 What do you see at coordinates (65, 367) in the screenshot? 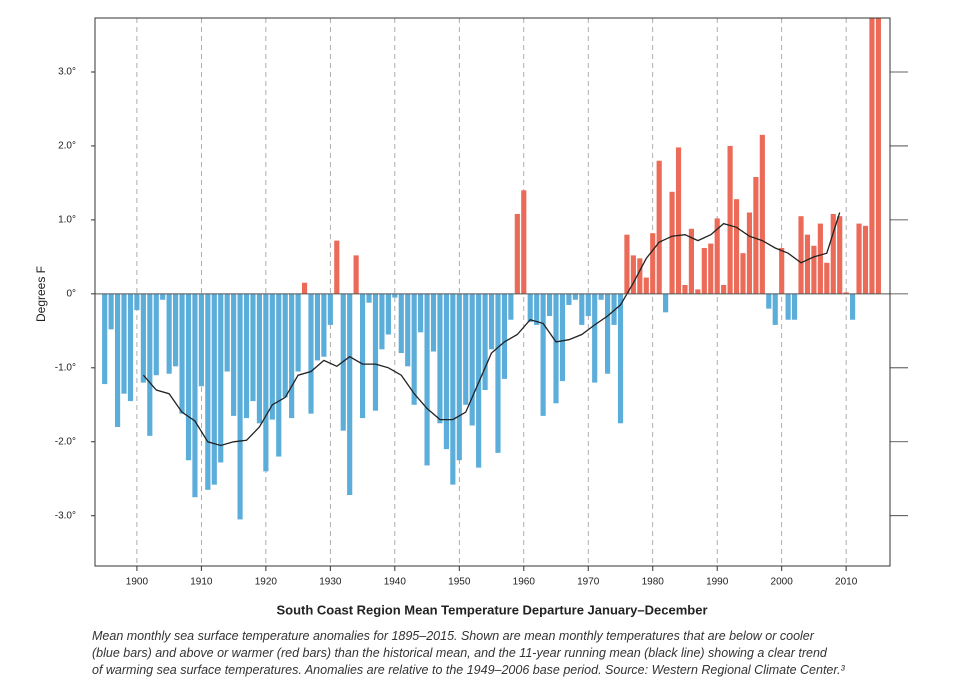
I see `y-tick-label: -1.0°` at bounding box center [65, 367].